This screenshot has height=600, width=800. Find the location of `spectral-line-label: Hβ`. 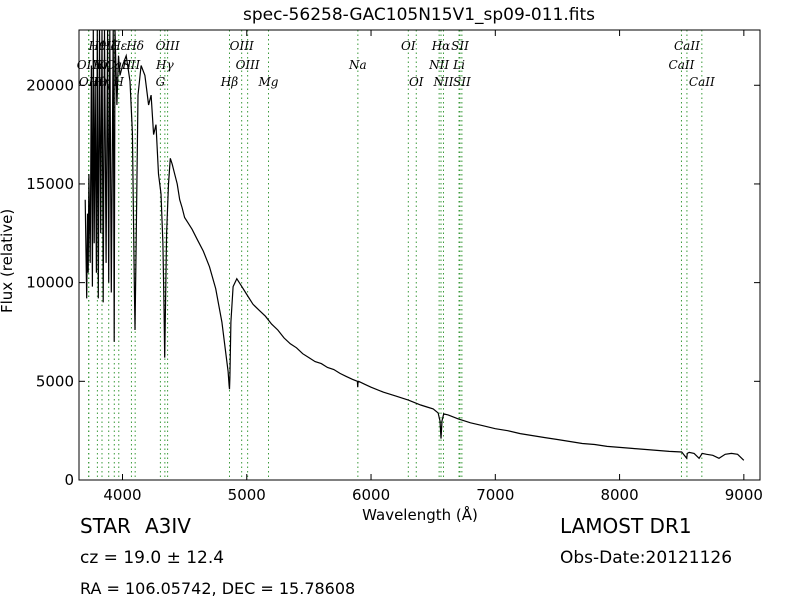

spectral-line-label: Hβ is located at coordinates (229, 82).